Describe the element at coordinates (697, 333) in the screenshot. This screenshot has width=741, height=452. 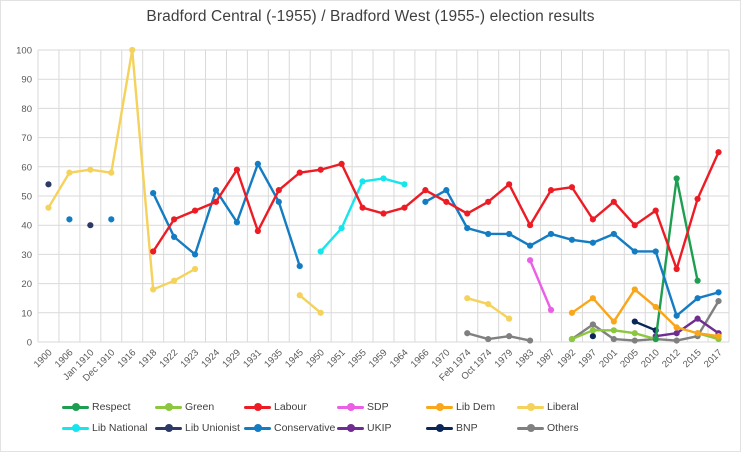
I see `point-lib-dem-2015` at that location.